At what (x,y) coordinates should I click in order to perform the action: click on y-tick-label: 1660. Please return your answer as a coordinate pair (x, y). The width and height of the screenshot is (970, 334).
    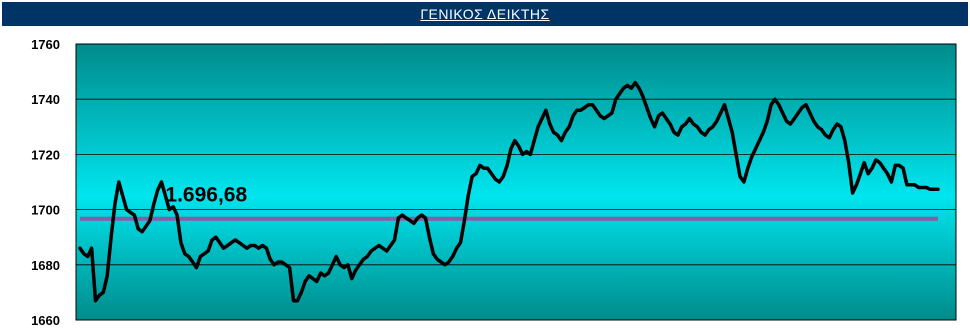
    Looking at the image, I should click on (45, 320).